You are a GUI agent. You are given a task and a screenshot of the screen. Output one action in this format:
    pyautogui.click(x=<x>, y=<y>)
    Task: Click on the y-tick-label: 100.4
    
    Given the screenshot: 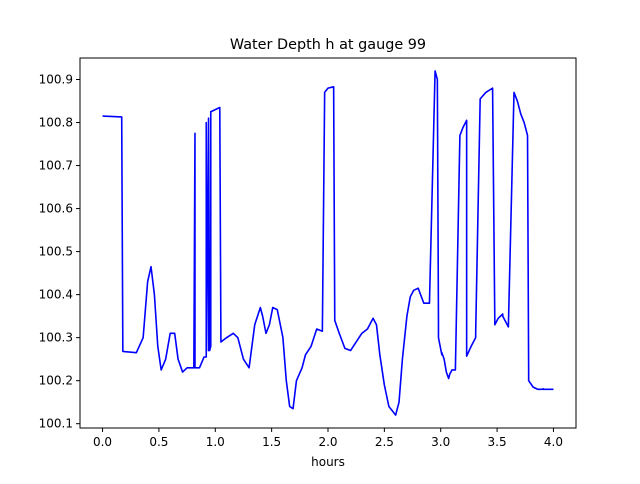 What is the action you would take?
    pyautogui.click(x=56, y=295)
    